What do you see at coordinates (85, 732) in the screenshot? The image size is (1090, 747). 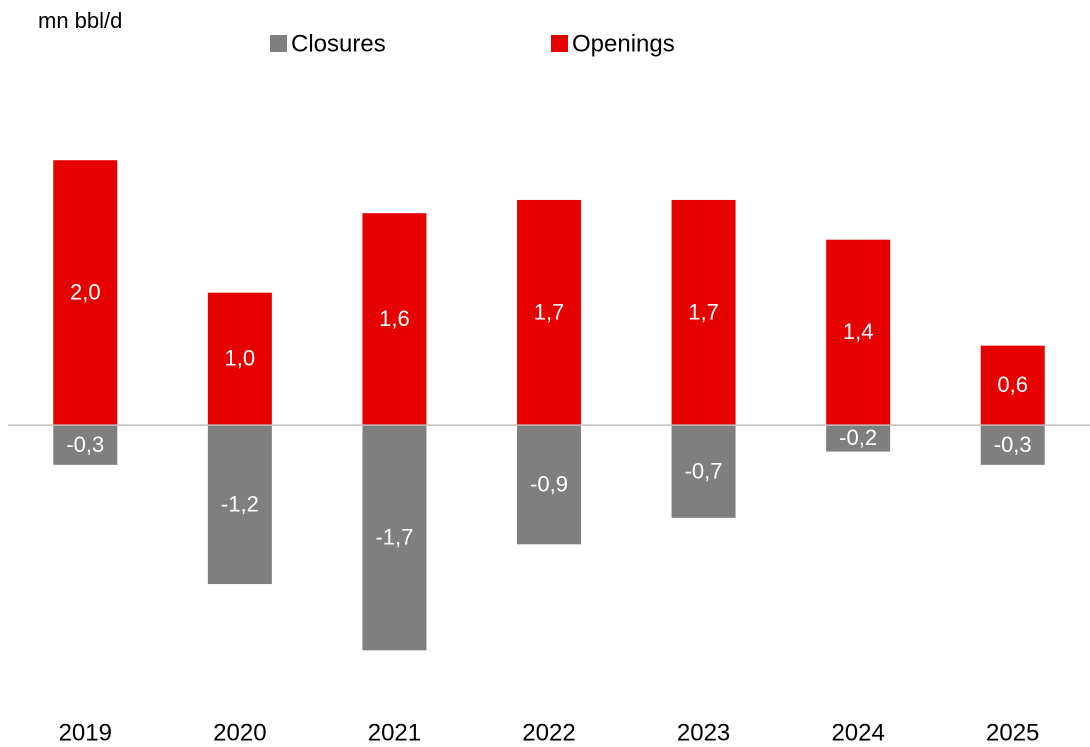 I see `x-tick-label: 2019` at bounding box center [85, 732].